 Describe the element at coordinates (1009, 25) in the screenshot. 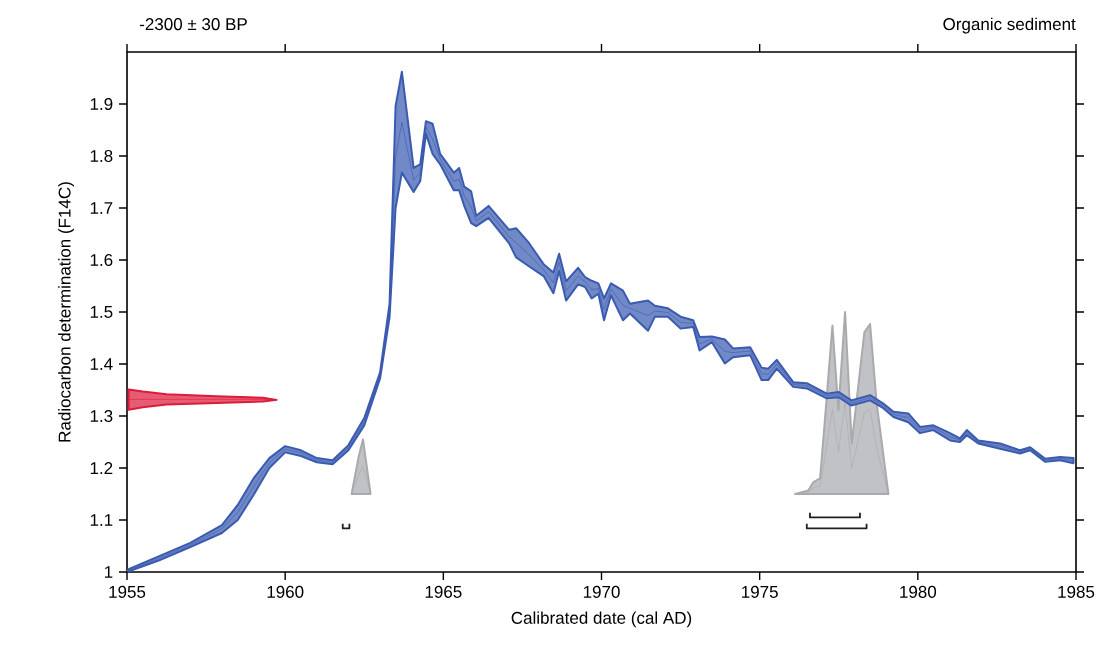

I see `text: Organic sediment` at that location.